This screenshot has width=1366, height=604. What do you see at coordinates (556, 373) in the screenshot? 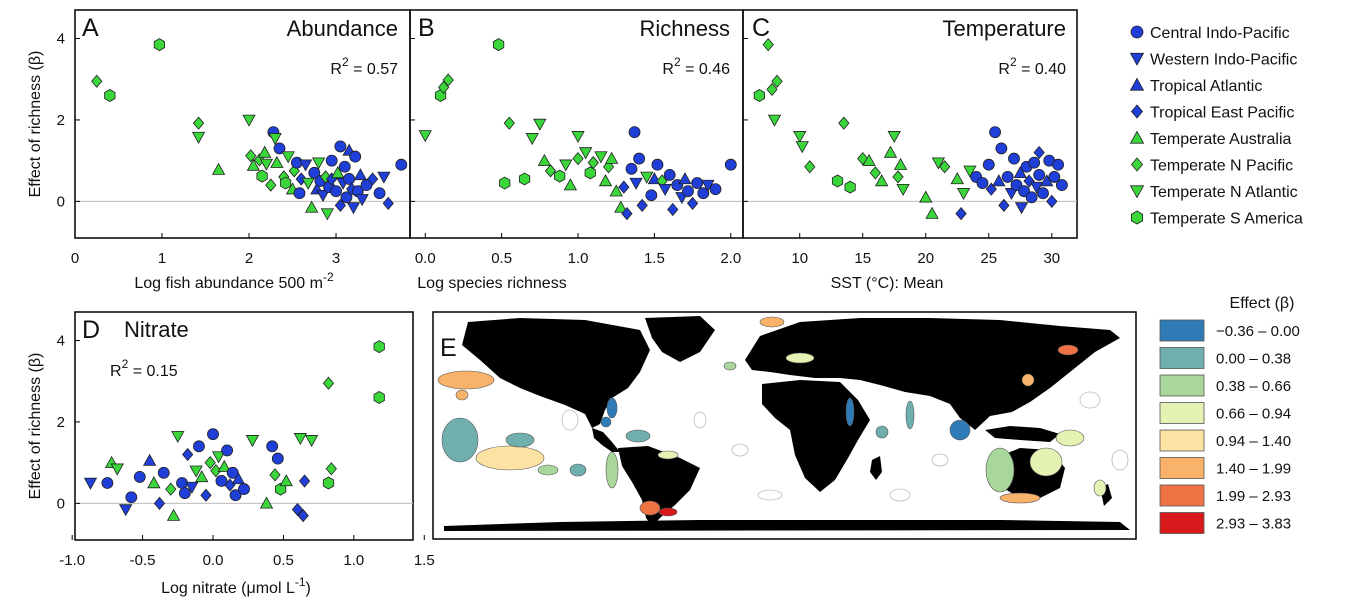
I see `landmass-north-america` at bounding box center [556, 373].